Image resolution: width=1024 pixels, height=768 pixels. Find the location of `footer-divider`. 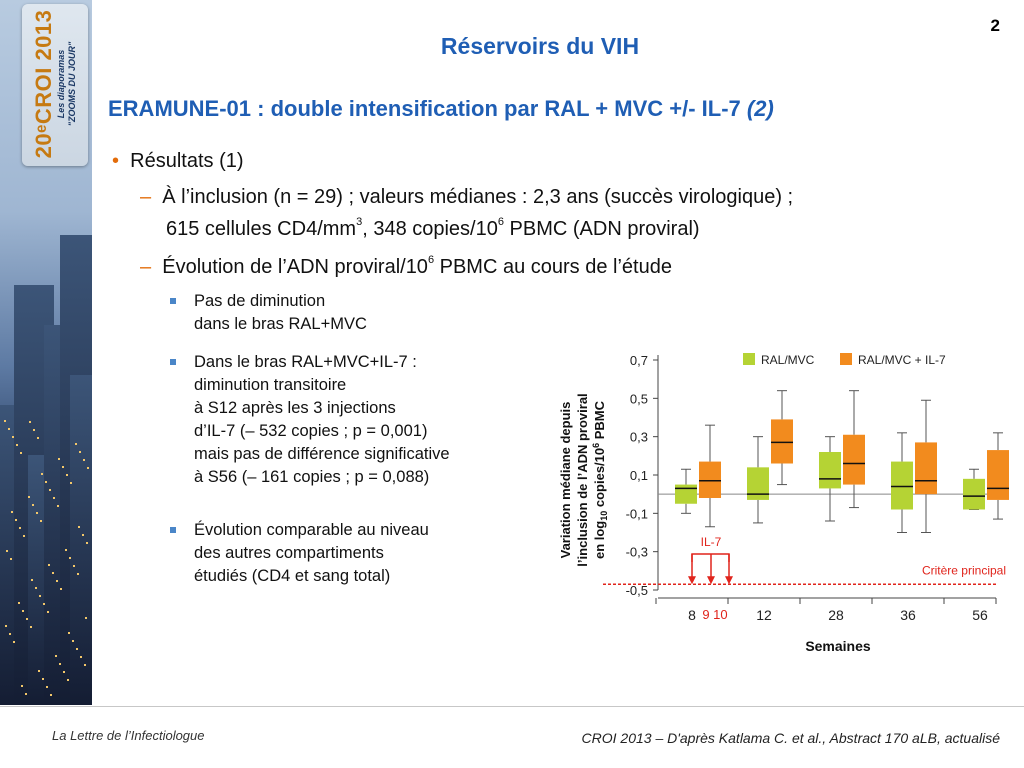

footer-divider is located at coordinates (512, 706).